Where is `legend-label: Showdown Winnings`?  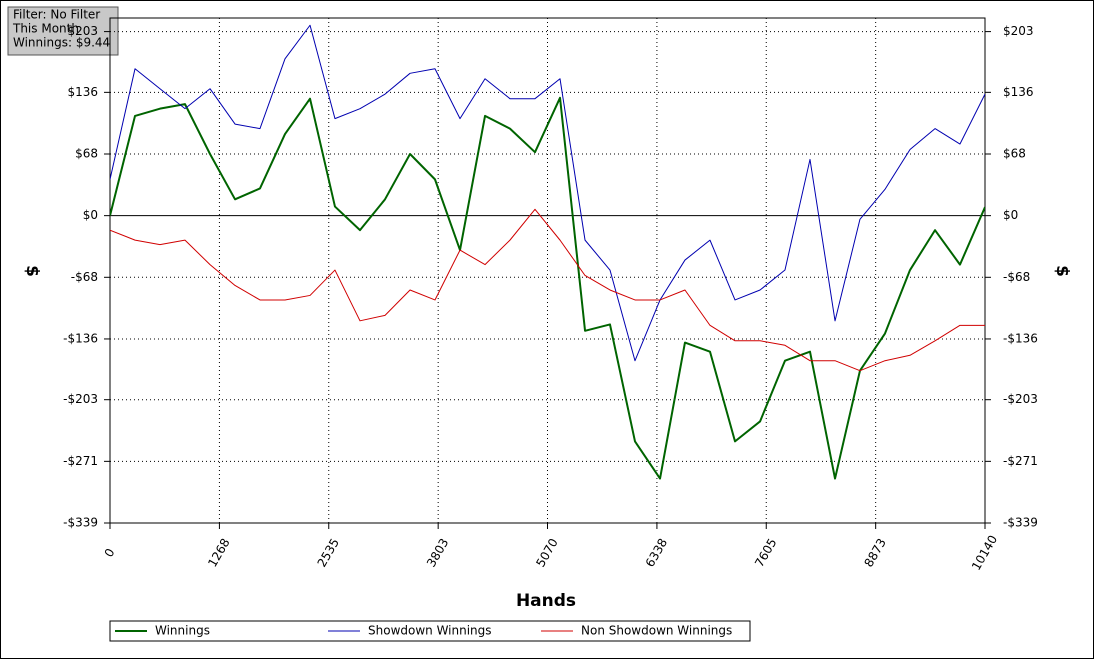 legend-label: Showdown Winnings is located at coordinates (430, 631).